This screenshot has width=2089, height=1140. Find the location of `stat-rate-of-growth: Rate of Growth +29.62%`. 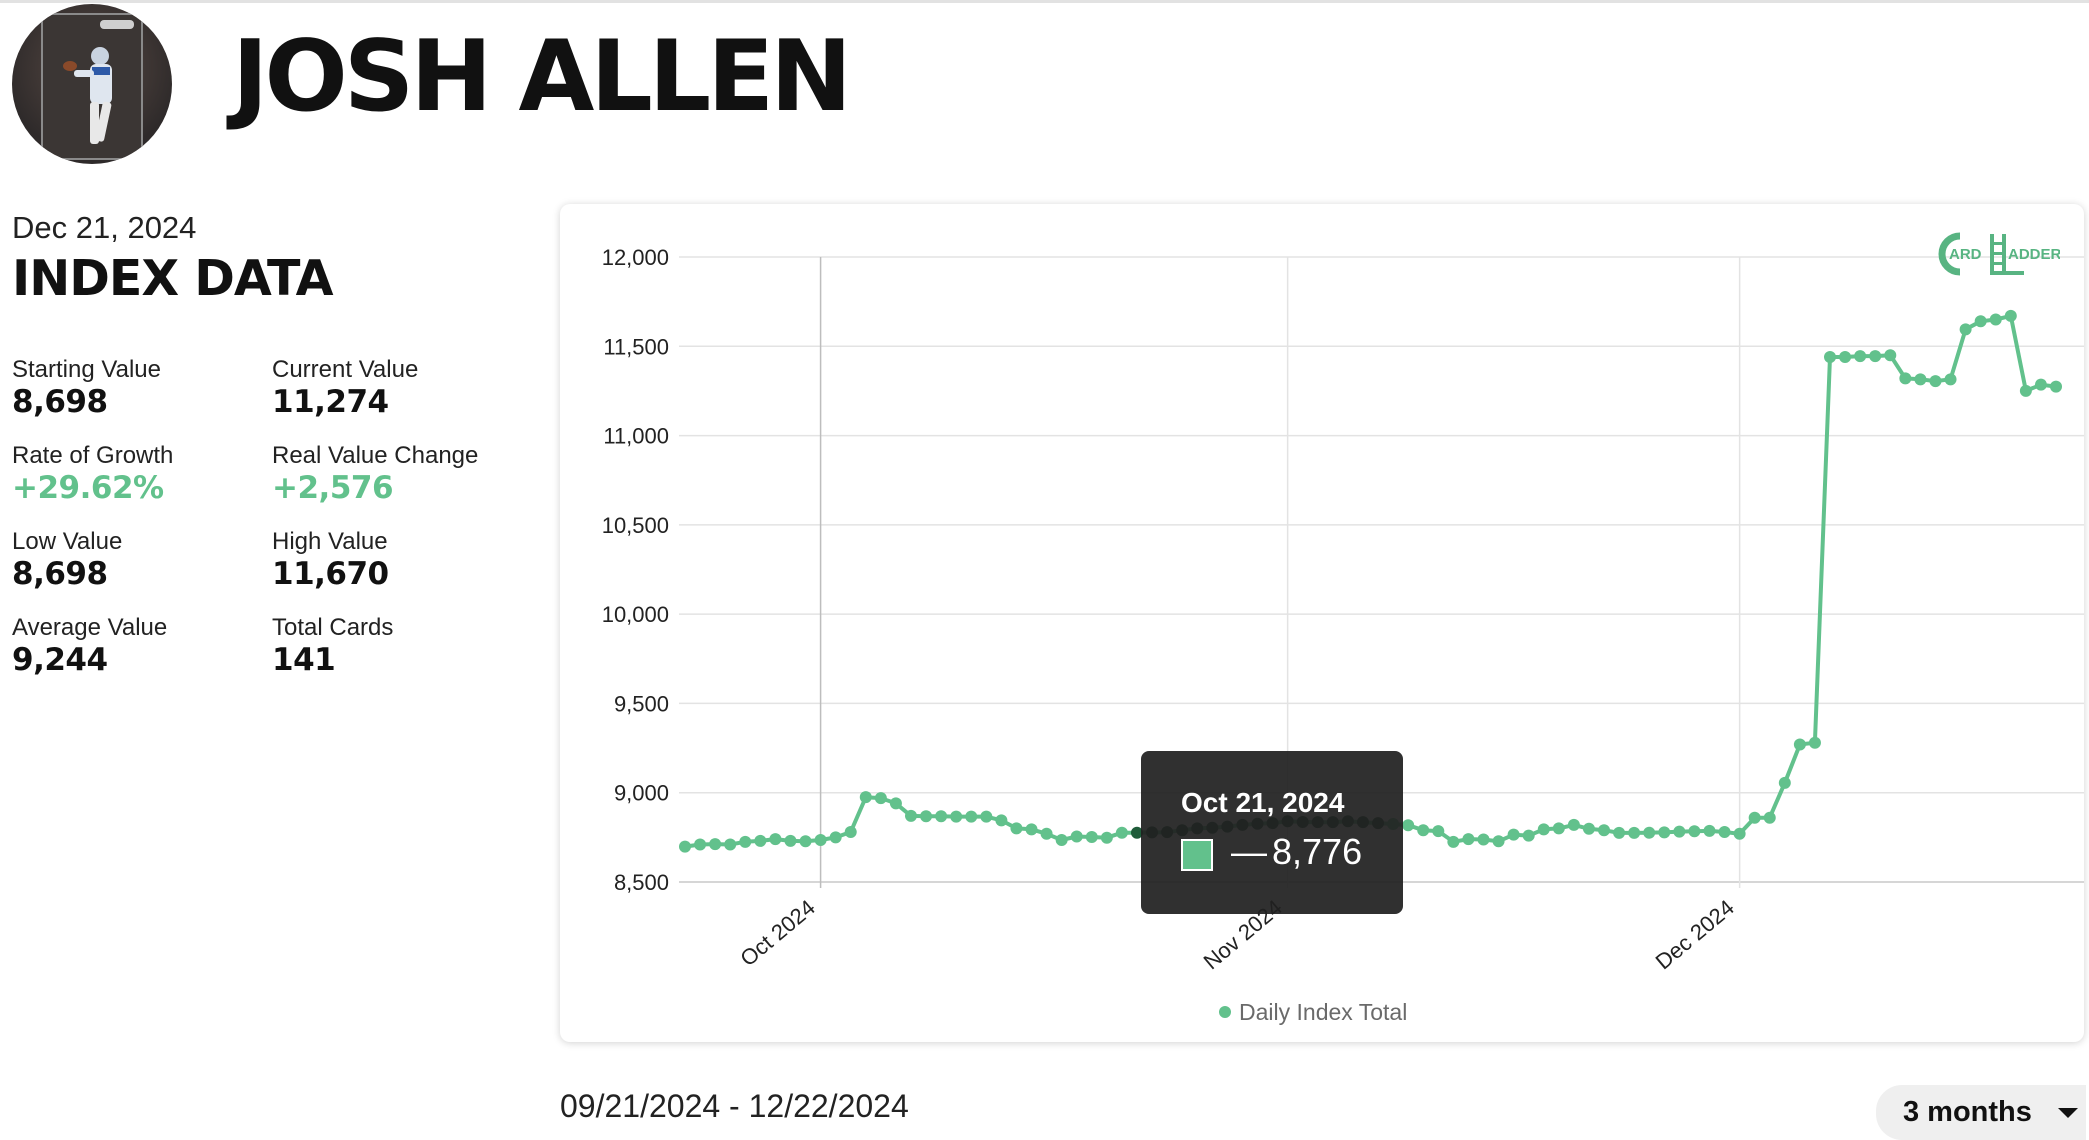

stat-rate-of-growth: Rate of Growth +29.62% is located at coordinates (137, 474).